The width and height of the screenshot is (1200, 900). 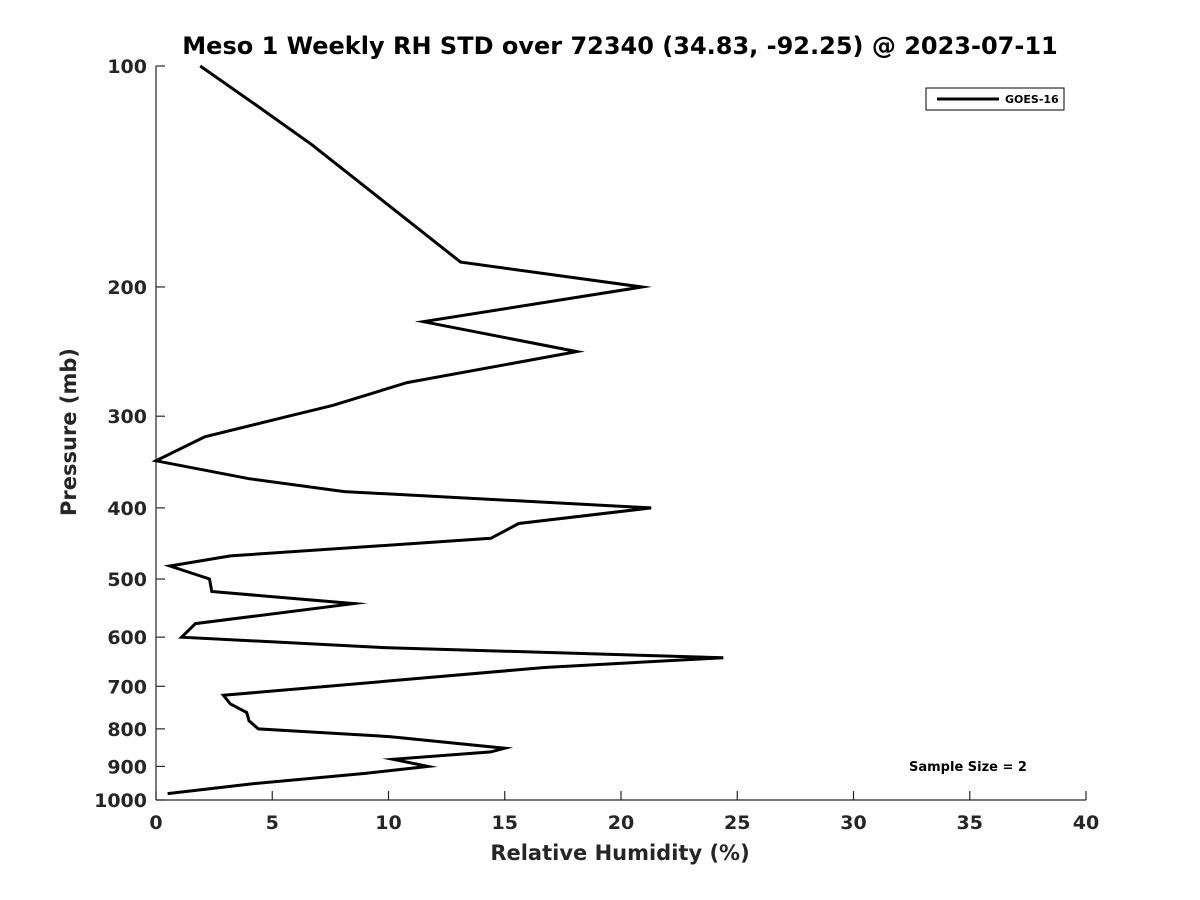 What do you see at coordinates (619, 853) in the screenshot?
I see `x-axis-label: Relative Humidity (%)` at bounding box center [619, 853].